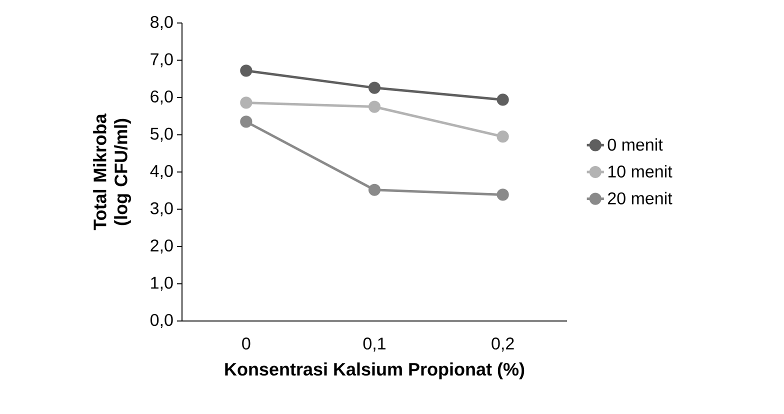 The image size is (784, 414). What do you see at coordinates (161, 97) in the screenshot?
I see `y-tick-label: 6,0` at bounding box center [161, 97].